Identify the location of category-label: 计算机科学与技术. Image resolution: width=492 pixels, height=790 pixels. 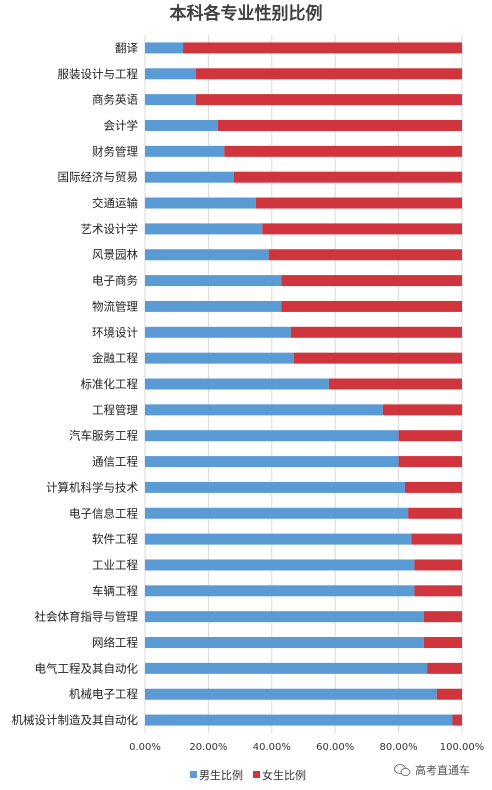
(92, 487).